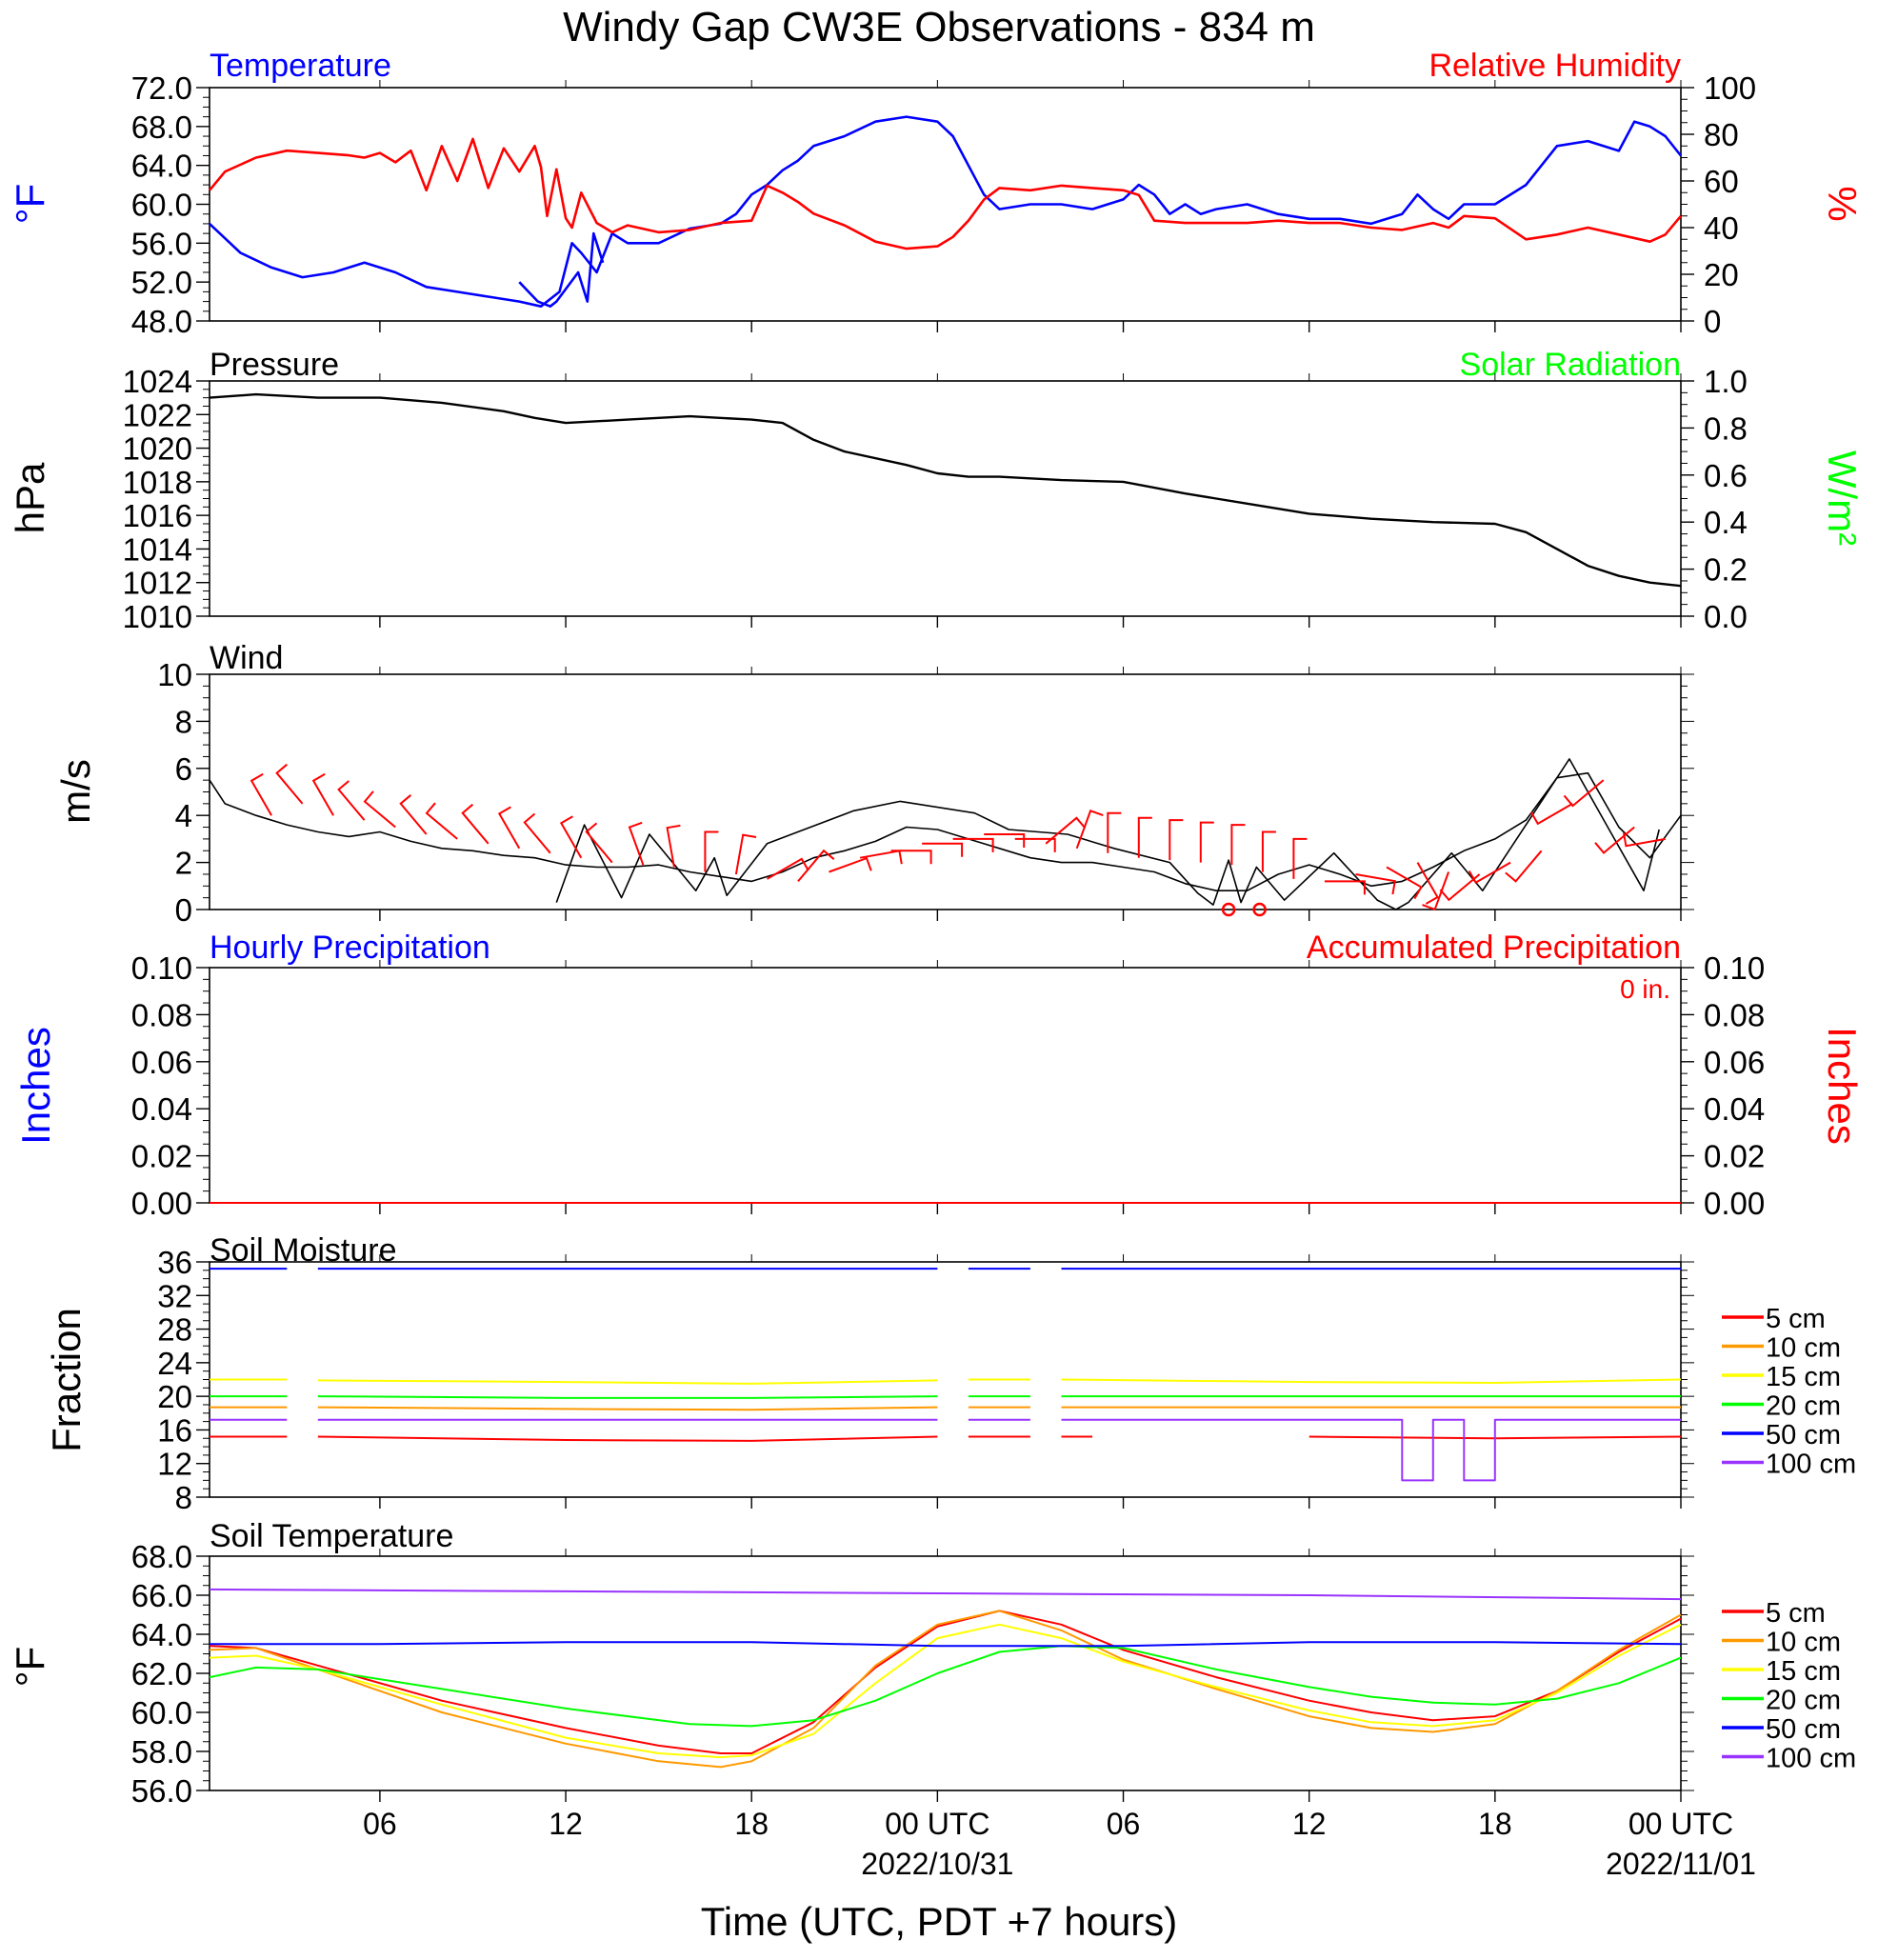 The width and height of the screenshot is (1878, 1960). I want to click on y-tick-label: 1016, so click(157, 515).